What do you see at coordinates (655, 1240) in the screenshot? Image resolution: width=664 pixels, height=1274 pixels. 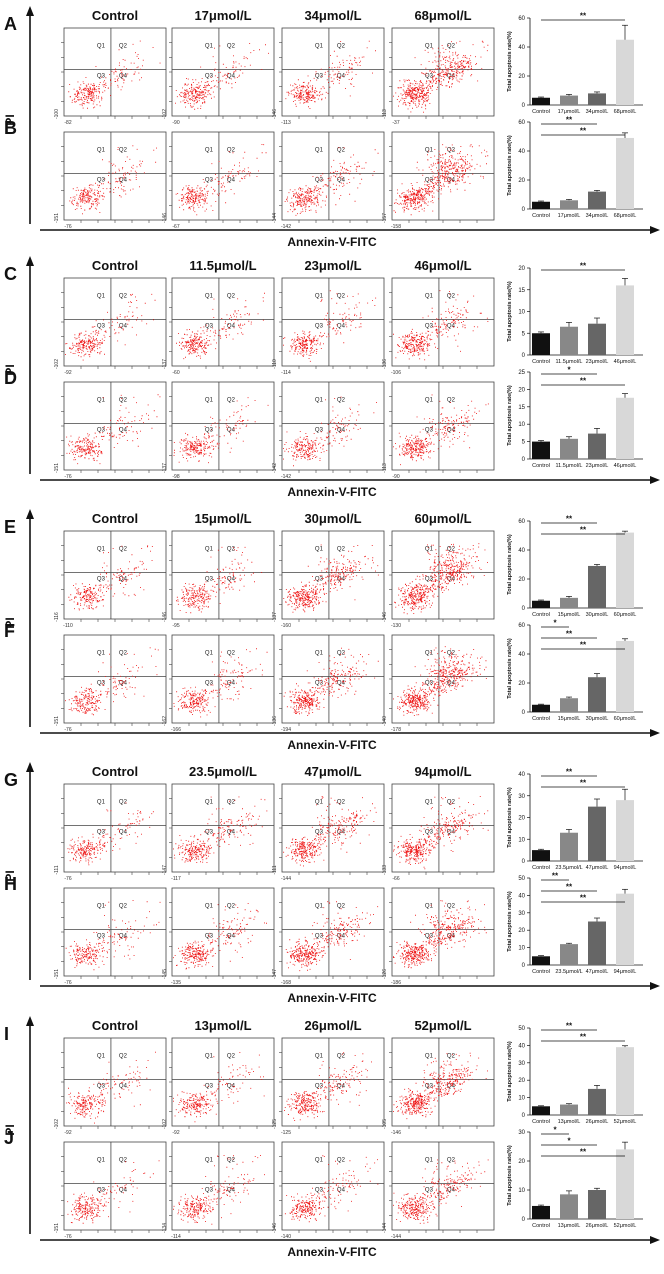 I see `annexin-axis-arrow` at bounding box center [655, 1240].